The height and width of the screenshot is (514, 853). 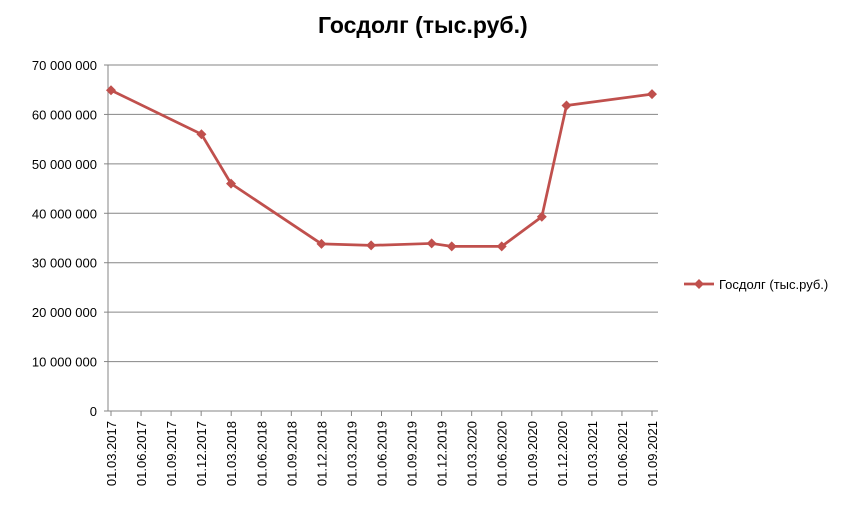 What do you see at coordinates (321, 453) in the screenshot?
I see `x-tick-label: 01.12.2018` at bounding box center [321, 453].